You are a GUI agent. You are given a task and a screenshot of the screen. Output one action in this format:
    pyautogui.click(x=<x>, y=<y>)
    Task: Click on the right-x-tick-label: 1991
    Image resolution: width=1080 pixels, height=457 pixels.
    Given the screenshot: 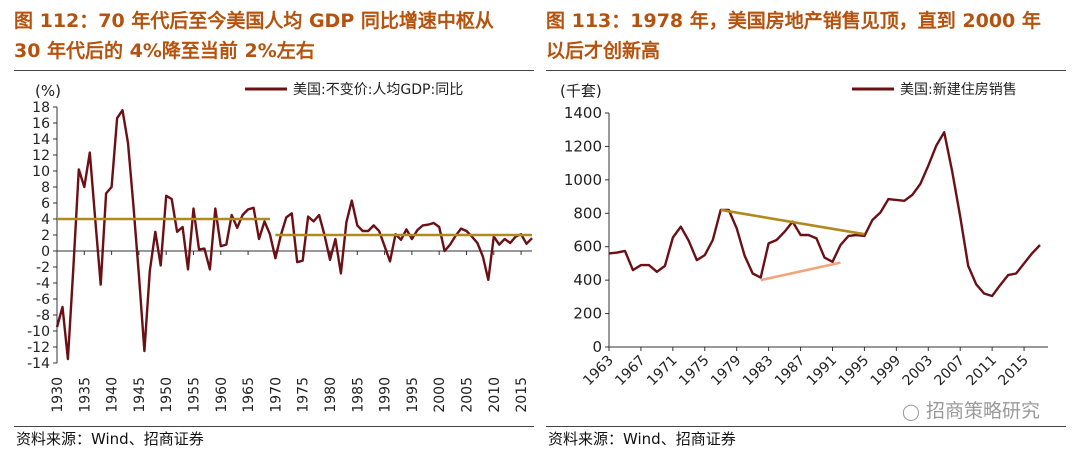 What is the action you would take?
    pyautogui.click(x=822, y=371)
    